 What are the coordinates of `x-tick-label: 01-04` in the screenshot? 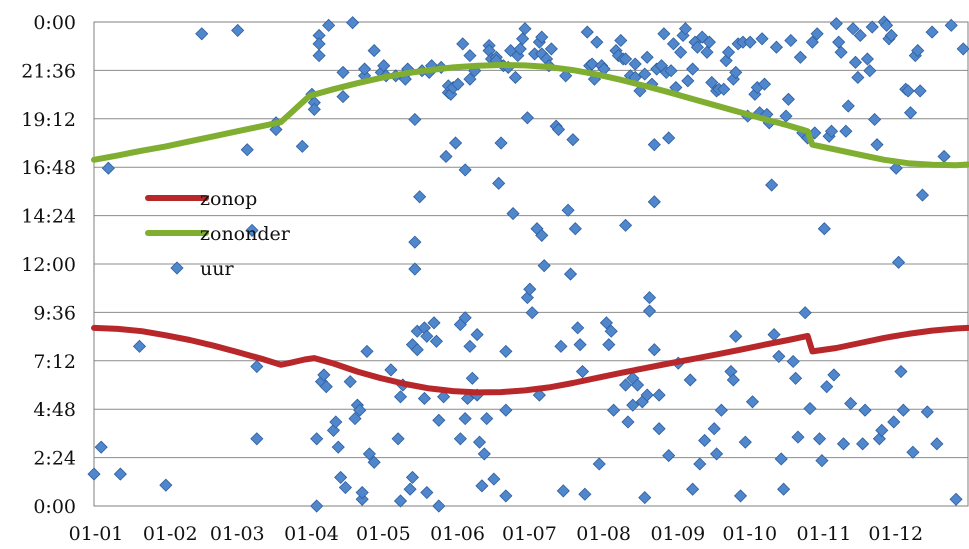 It's located at (311, 534).